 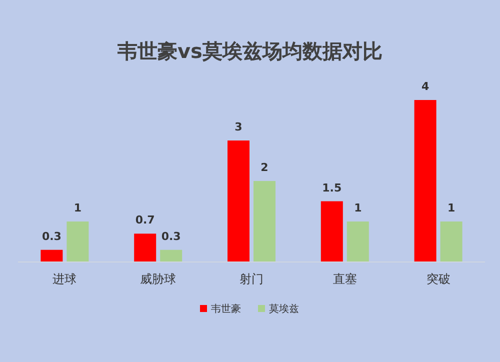 I want to click on data-label: 1.5, so click(x=332, y=187).